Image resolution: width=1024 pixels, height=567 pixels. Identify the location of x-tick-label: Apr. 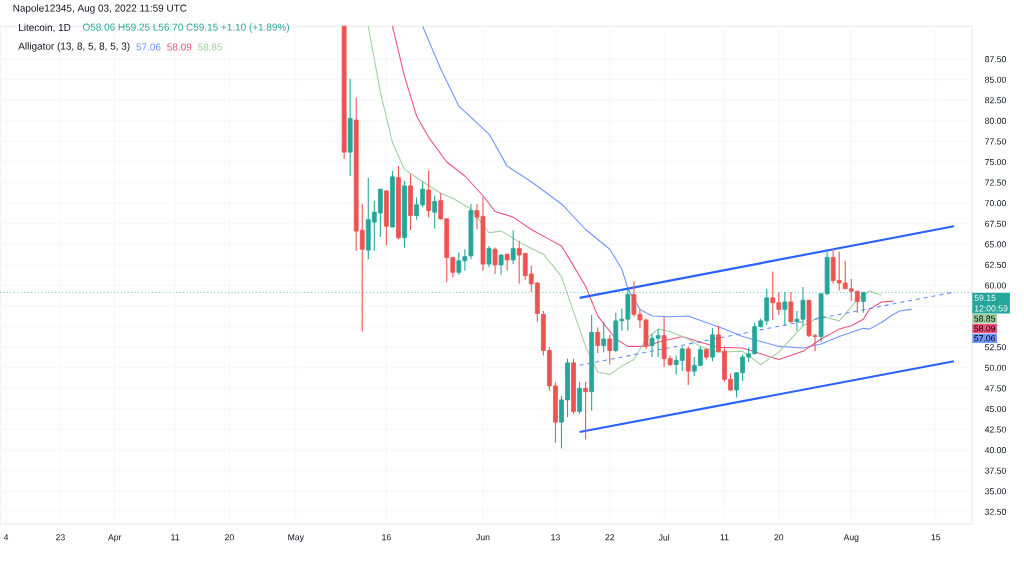
(115, 538).